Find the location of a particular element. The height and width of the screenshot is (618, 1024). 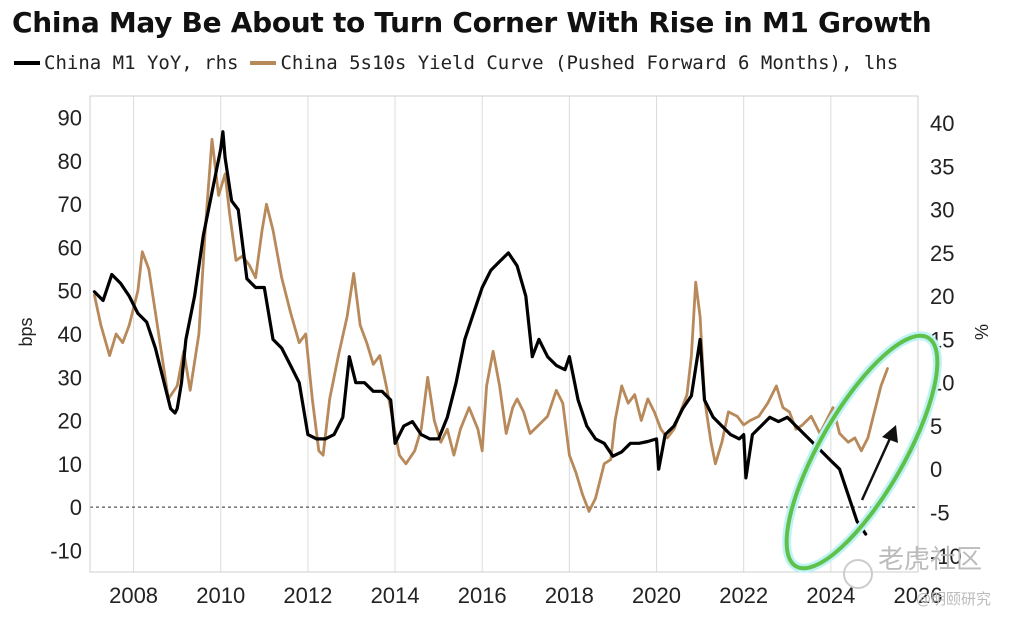

trend-arrow-head is located at coordinates (890, 434).